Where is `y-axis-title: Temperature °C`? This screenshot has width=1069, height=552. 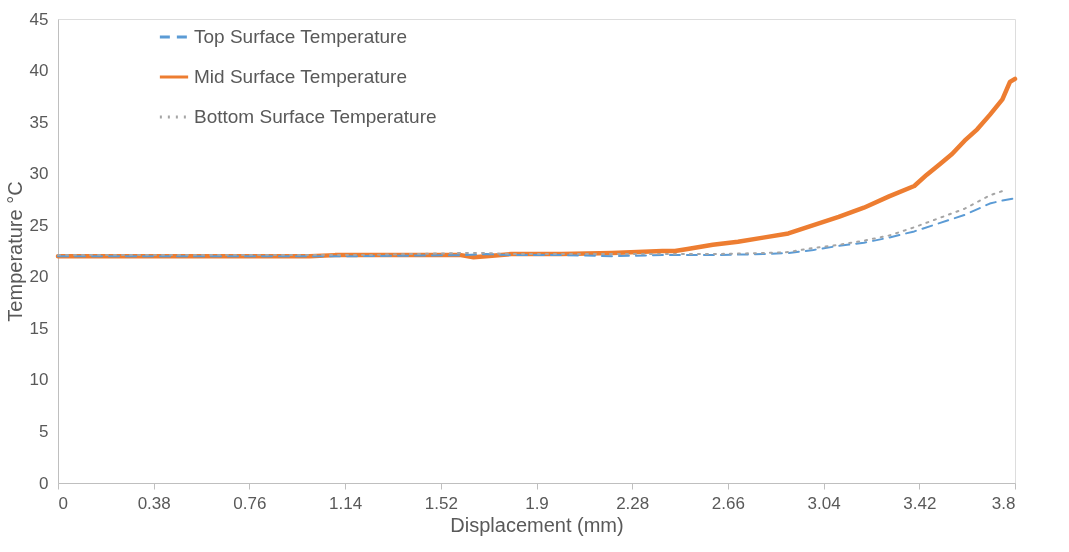 y-axis-title: Temperature °C is located at coordinates (14, 251).